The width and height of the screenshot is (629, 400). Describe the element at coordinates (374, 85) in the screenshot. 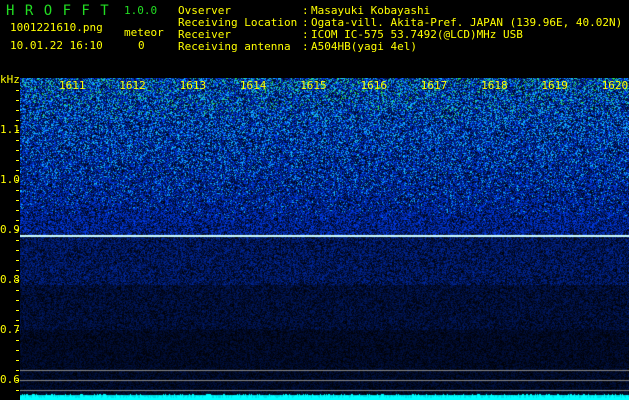

I see `time-tick-label: 1616` at that location.